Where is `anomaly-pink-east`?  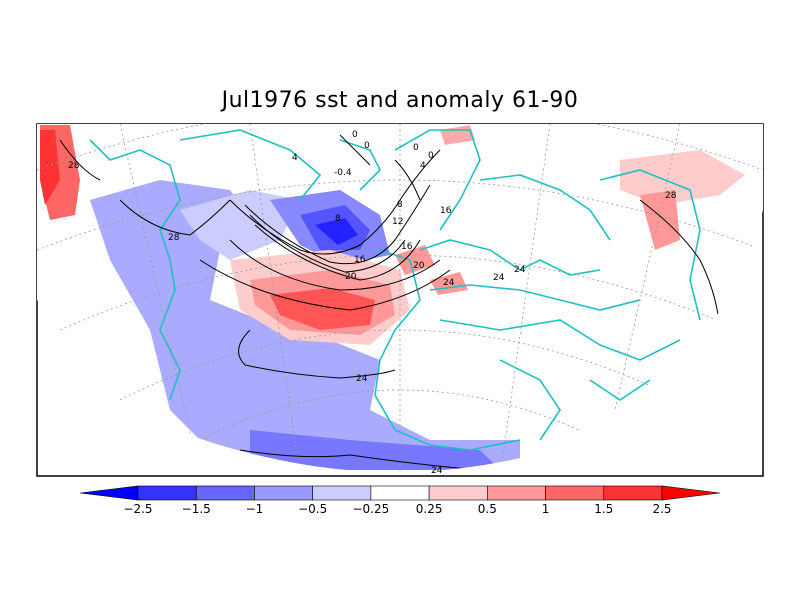 anomaly-pink-east is located at coordinates (682, 177).